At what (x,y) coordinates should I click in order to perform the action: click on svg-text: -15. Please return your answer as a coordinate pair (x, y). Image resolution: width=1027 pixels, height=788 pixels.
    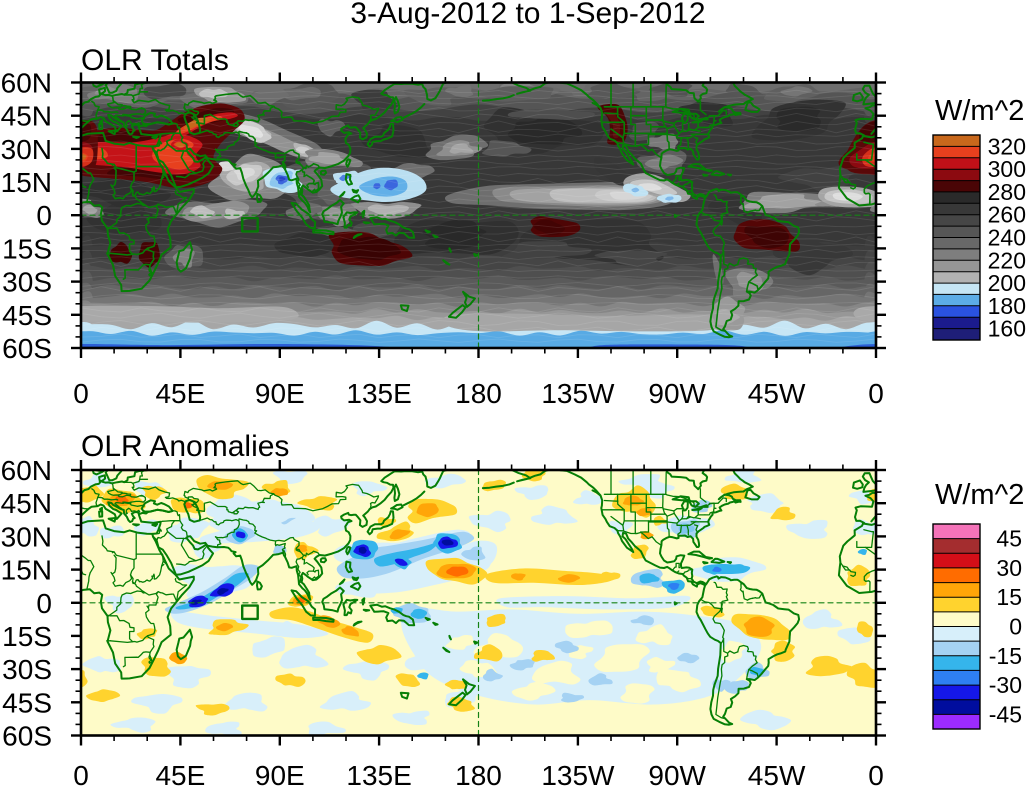
    Looking at the image, I should click on (1005, 656).